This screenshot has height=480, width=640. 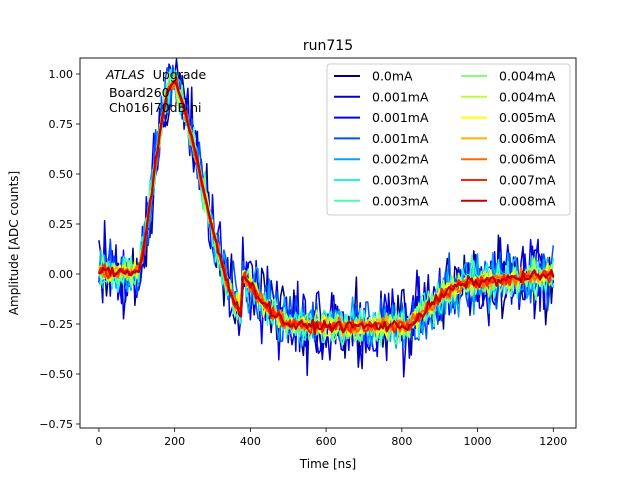 What do you see at coordinates (326, 441) in the screenshot?
I see `x-tick-label: 600` at bounding box center [326, 441].